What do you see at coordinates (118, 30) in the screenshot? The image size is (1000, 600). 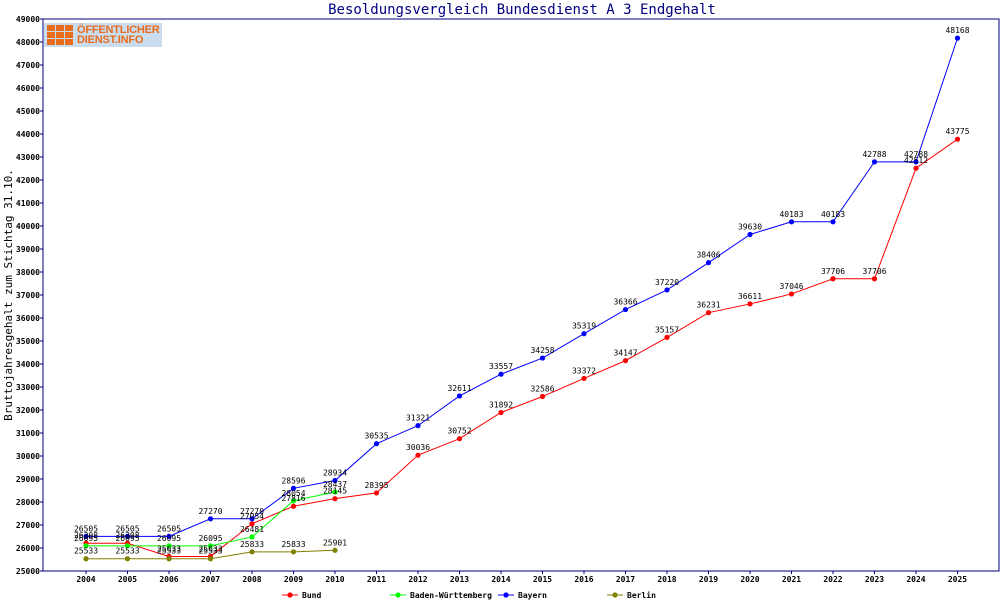 I see `logo-line-1: ÖFFENTLICHER` at bounding box center [118, 30].